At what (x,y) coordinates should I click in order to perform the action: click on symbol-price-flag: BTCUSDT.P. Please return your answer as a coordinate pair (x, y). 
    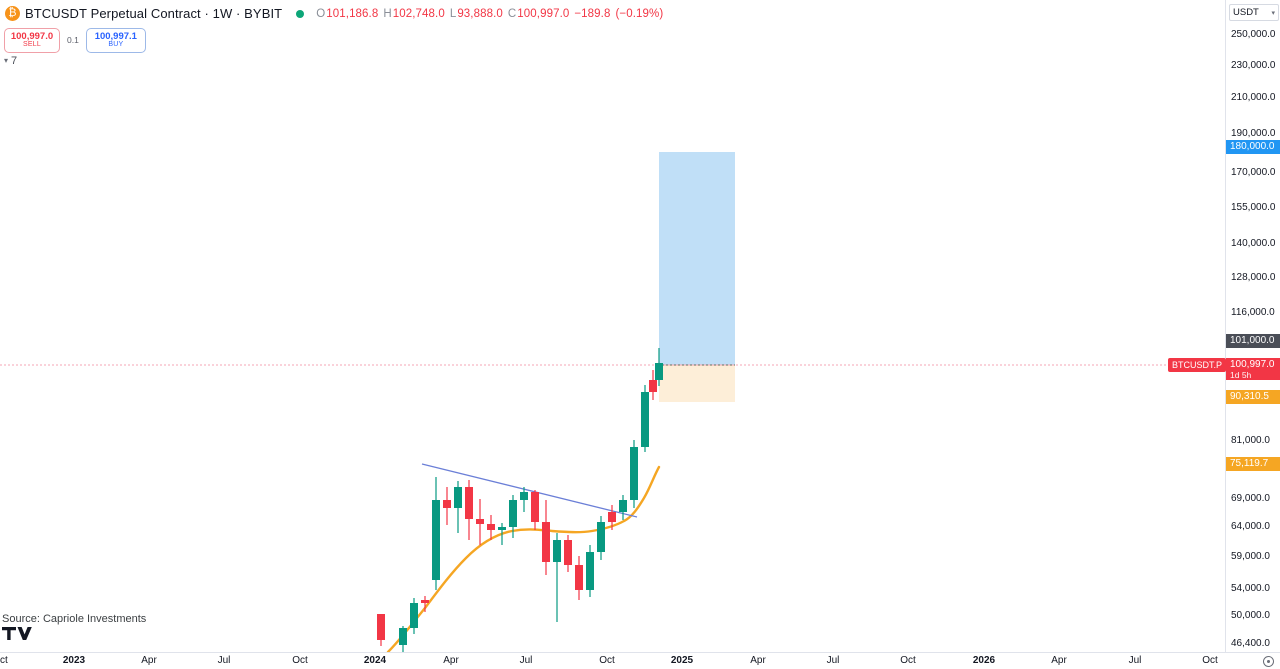
    Looking at the image, I should click on (1197, 365).